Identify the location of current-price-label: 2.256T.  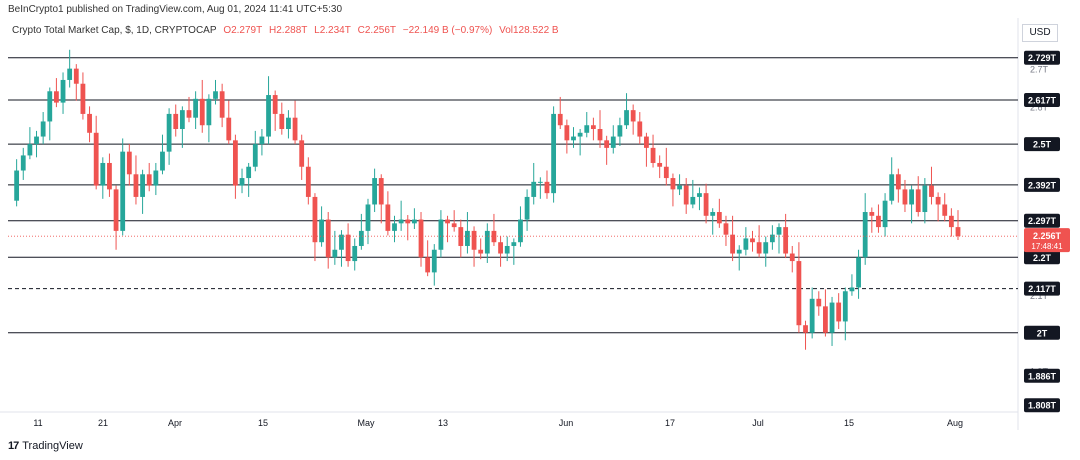
(1047, 236).